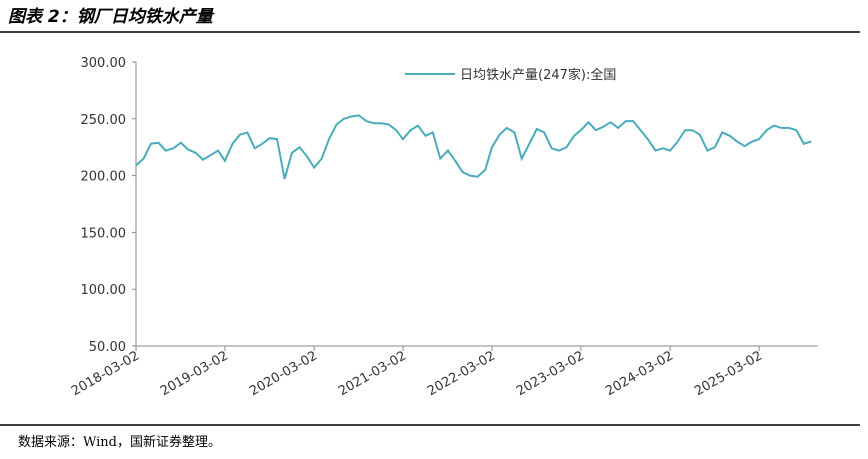  What do you see at coordinates (104, 233) in the screenshot?
I see `y-tick-label: 150.00` at bounding box center [104, 233].